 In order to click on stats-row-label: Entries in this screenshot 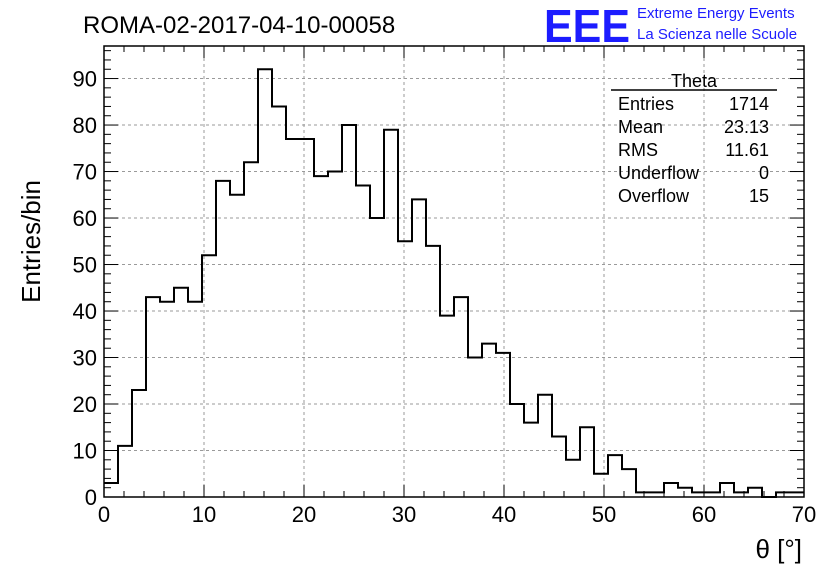, I will do `click(646, 104)`.